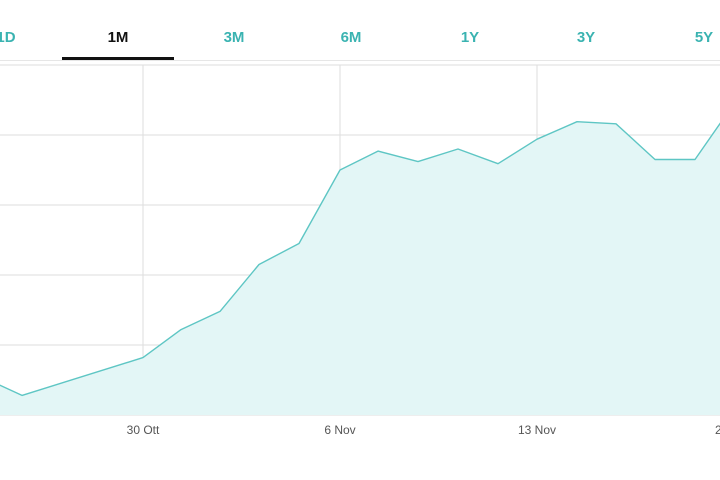 This screenshot has width=720, height=480. What do you see at coordinates (470, 37) in the screenshot?
I see `tab-1y: 1Y` at bounding box center [470, 37].